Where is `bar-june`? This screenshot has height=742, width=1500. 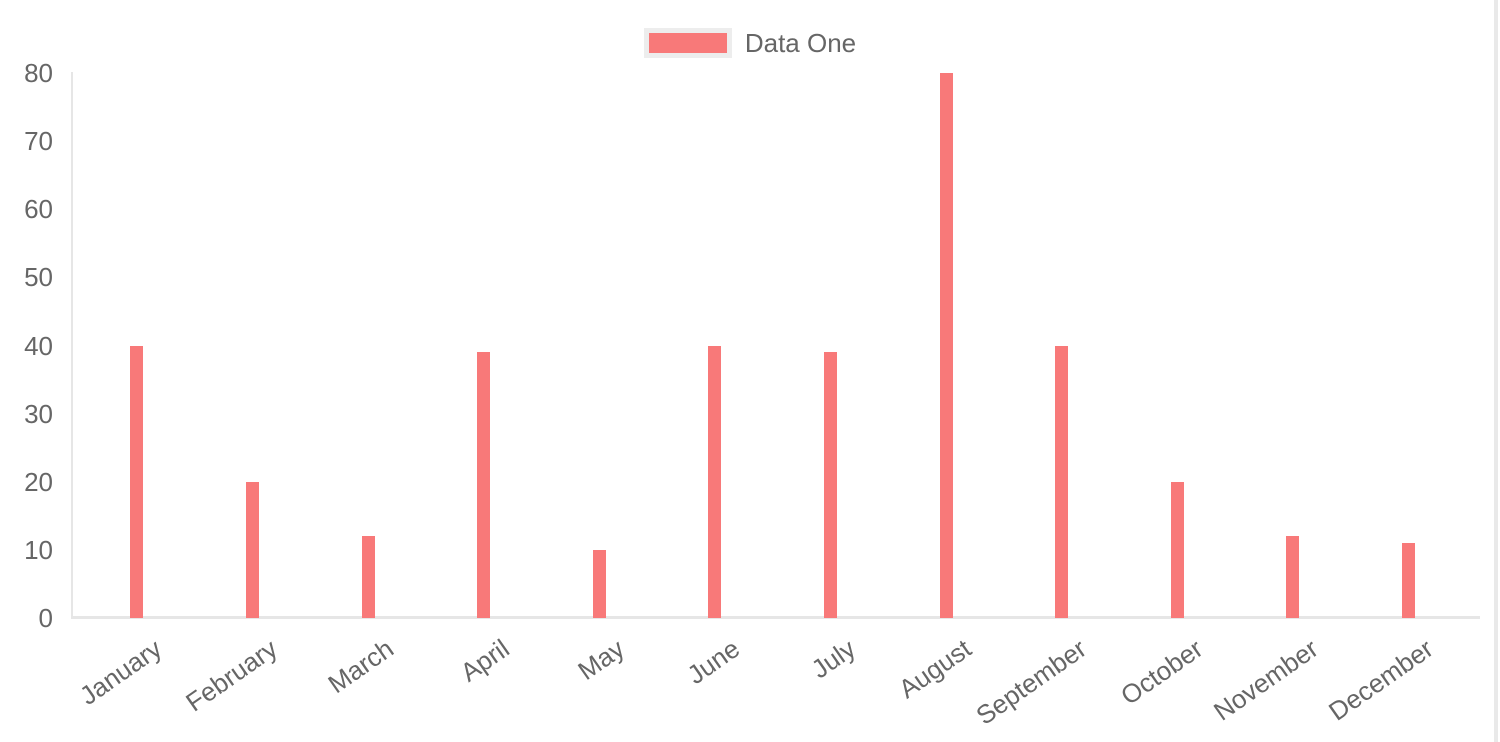 bar-june is located at coordinates (715, 481).